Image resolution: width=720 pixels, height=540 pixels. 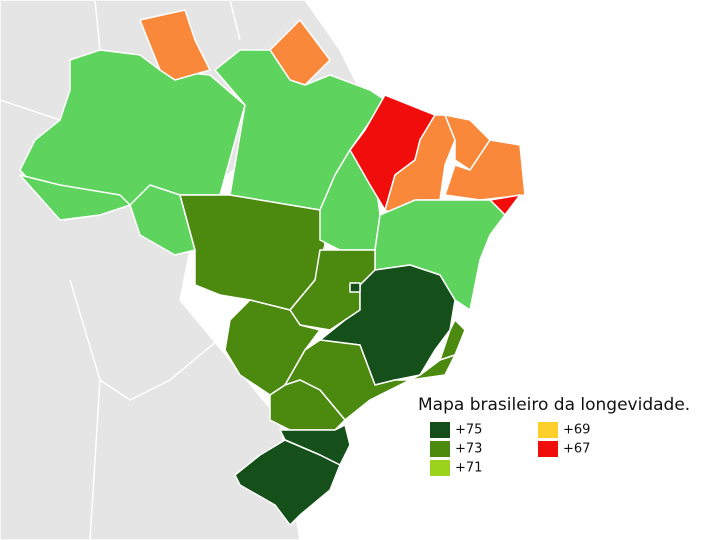 What do you see at coordinates (576, 449) in the screenshot?
I see `legend-label: +67` at bounding box center [576, 449].